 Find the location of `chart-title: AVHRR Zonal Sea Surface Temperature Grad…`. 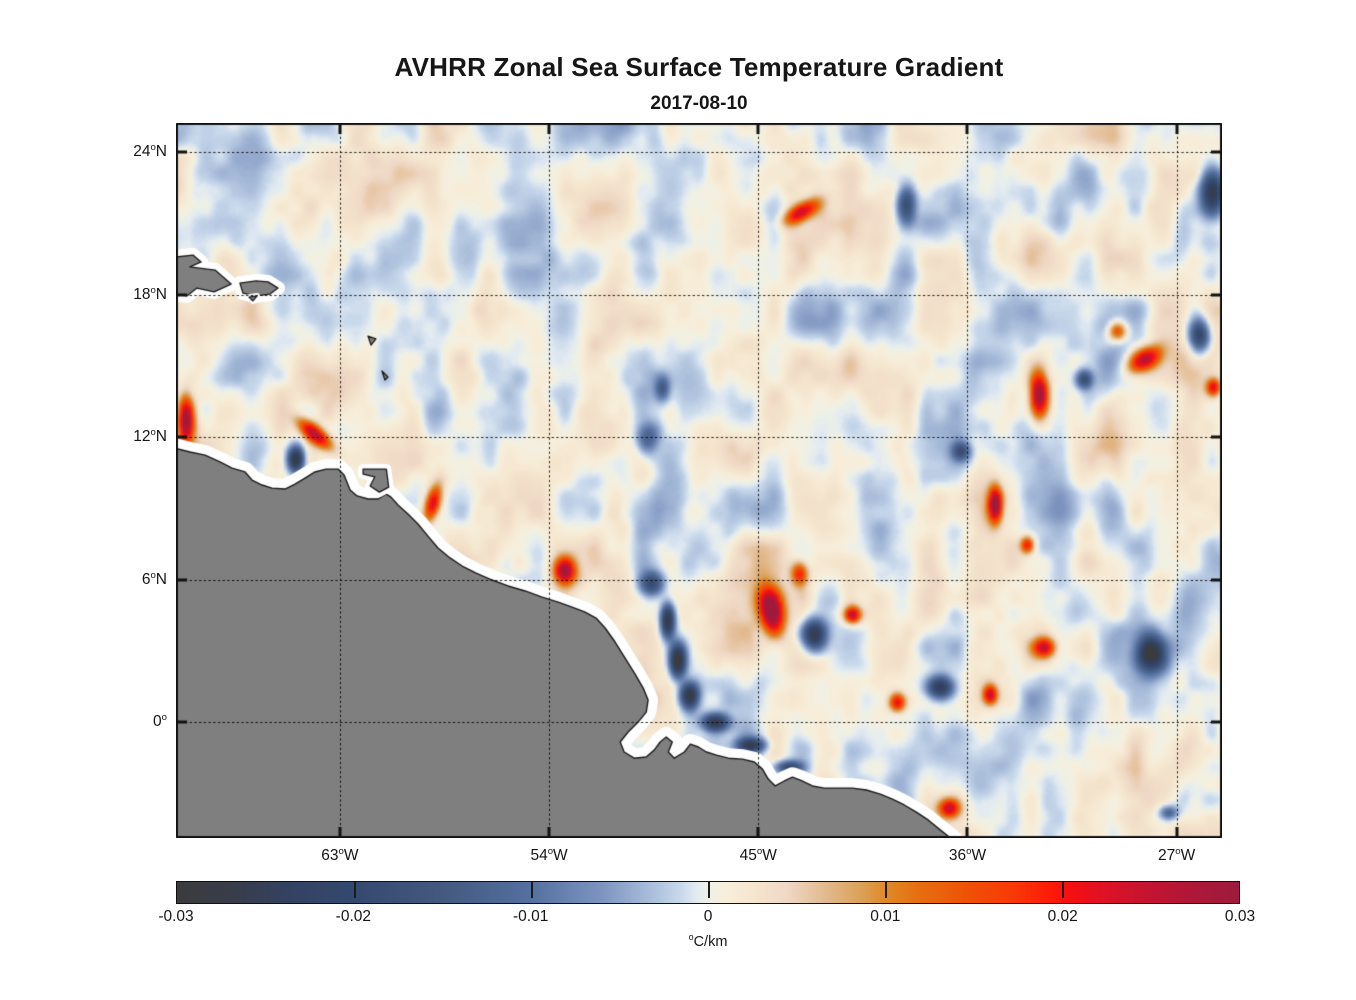

chart-title: AVHRR Zonal Sea Surface Temperature Grad… is located at coordinates (699, 67).